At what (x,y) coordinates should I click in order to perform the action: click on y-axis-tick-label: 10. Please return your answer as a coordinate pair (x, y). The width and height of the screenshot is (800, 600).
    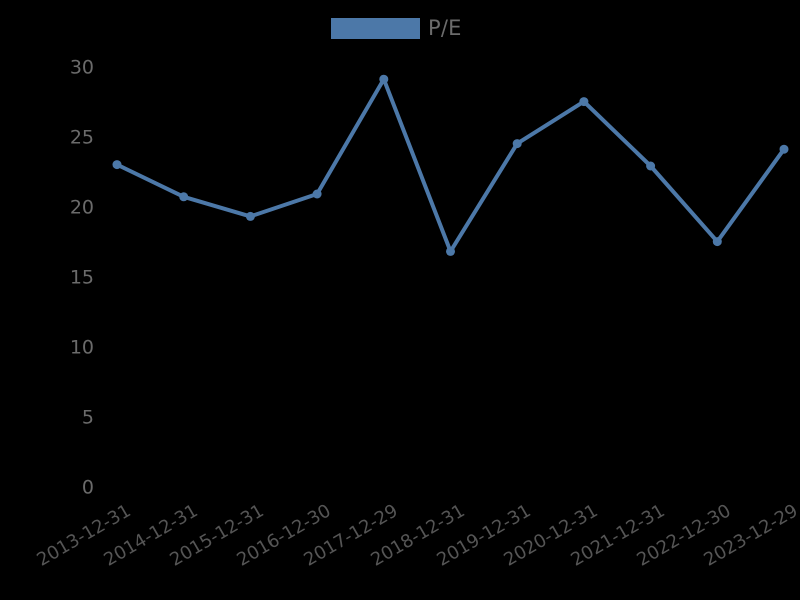
    Looking at the image, I should click on (81, 347).